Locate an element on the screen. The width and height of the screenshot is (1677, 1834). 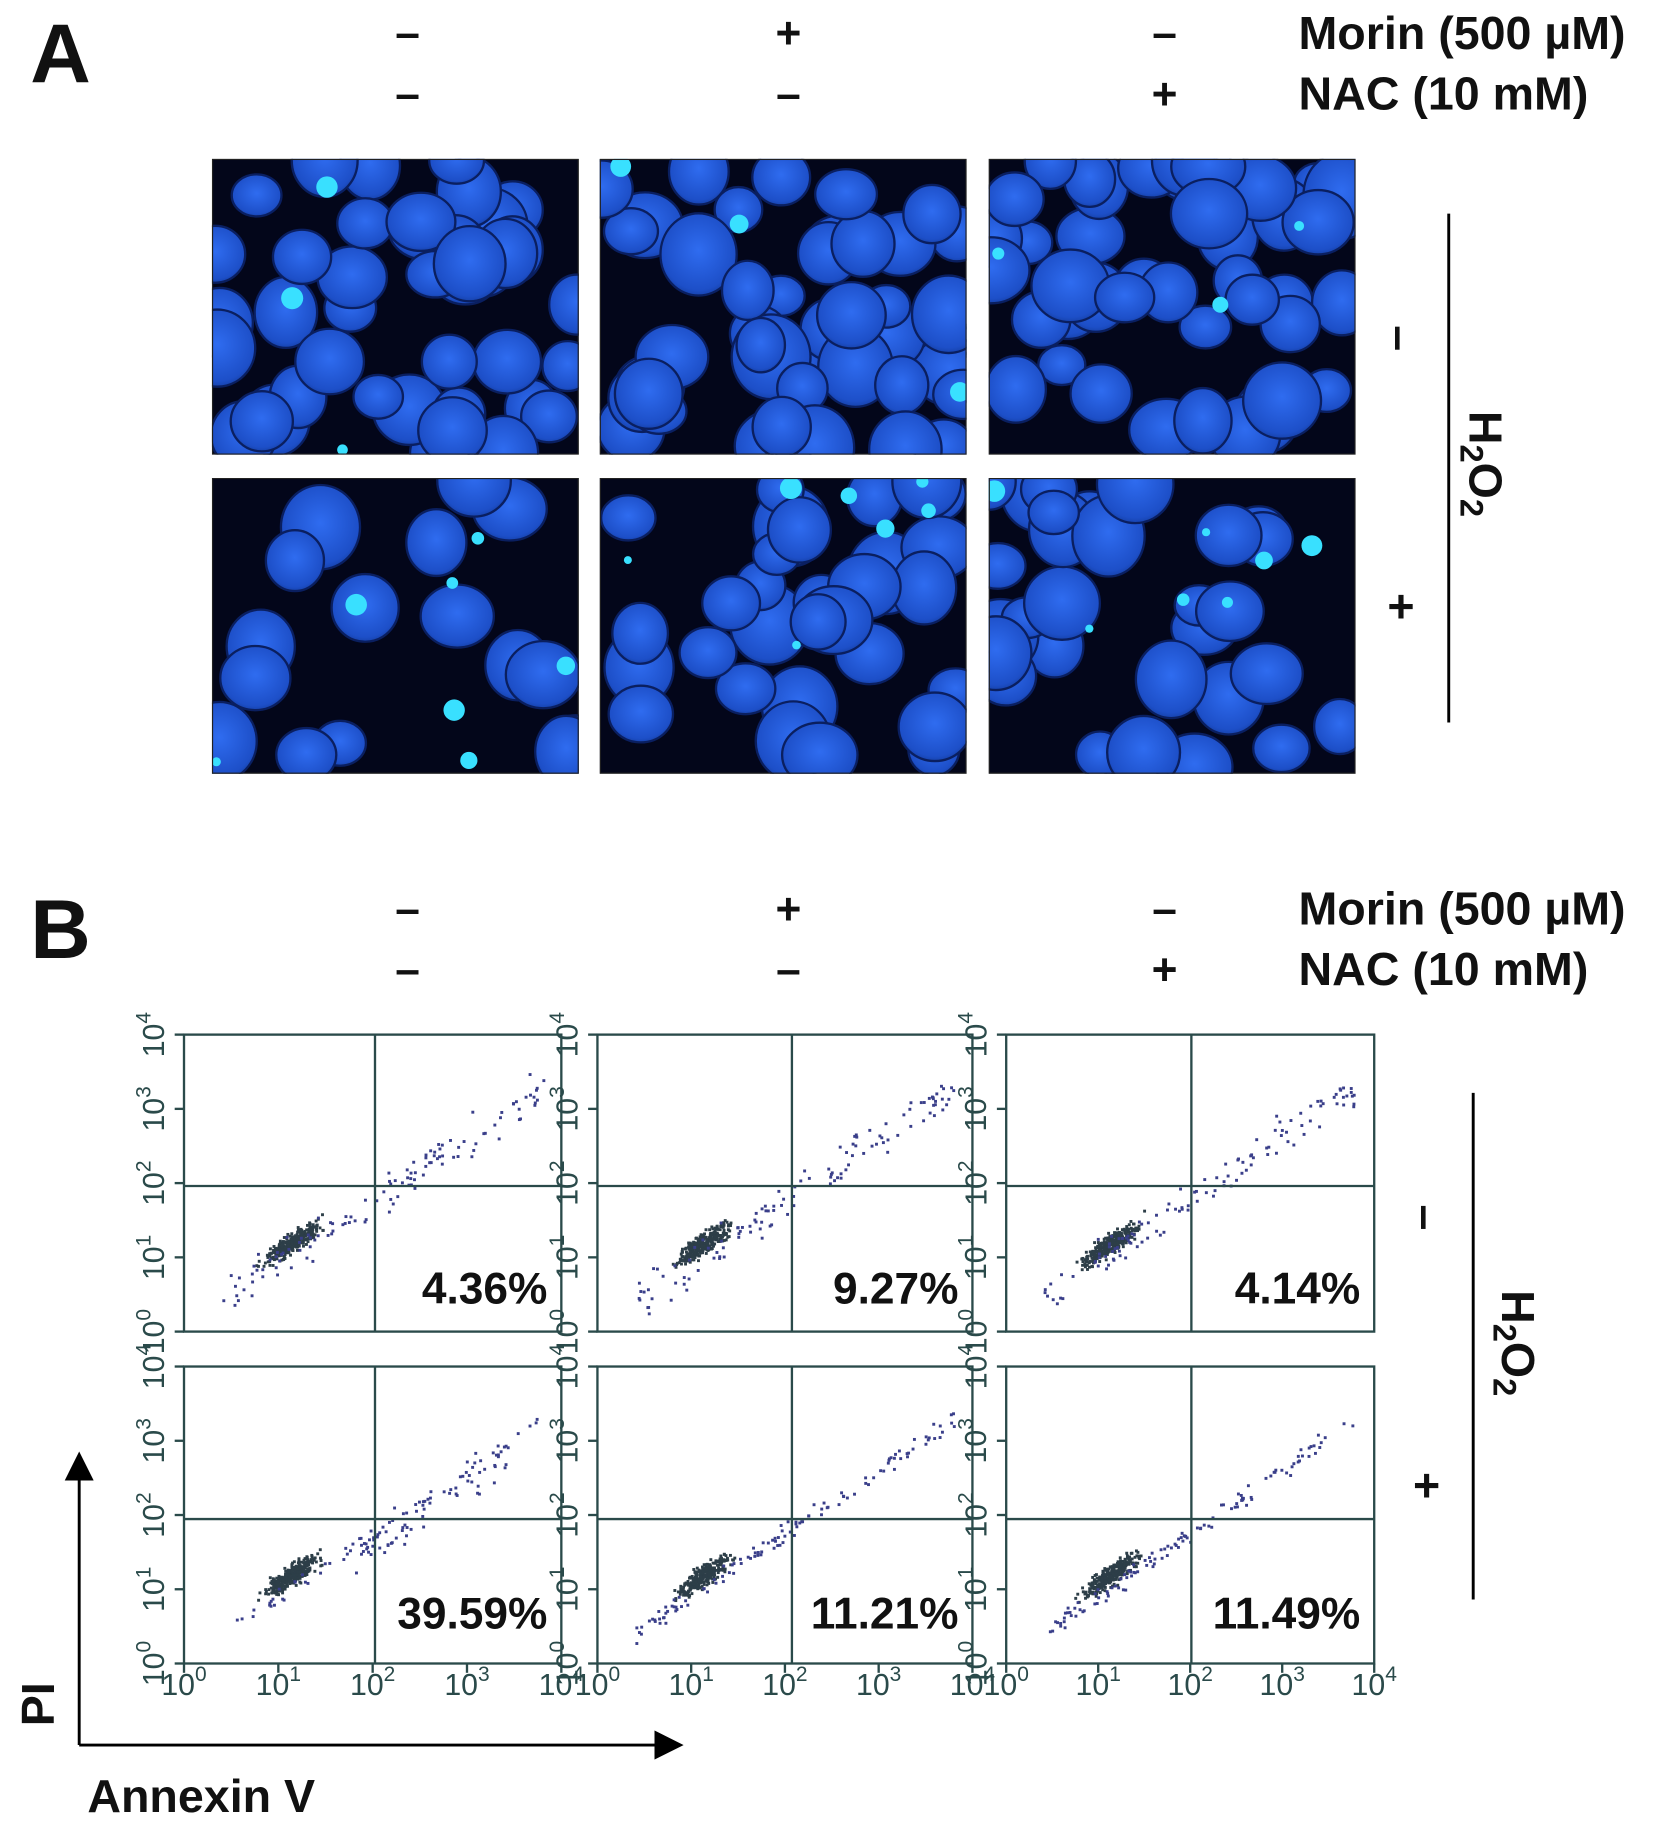
x-tick-label: 100 is located at coordinates (183, 1682).